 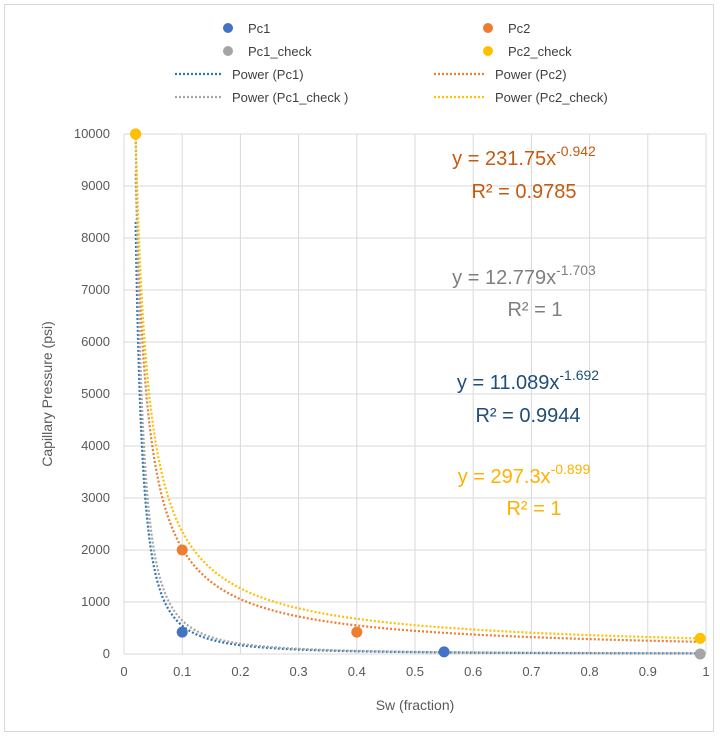 I want to click on y-tick-label: 3000, so click(x=95, y=497).